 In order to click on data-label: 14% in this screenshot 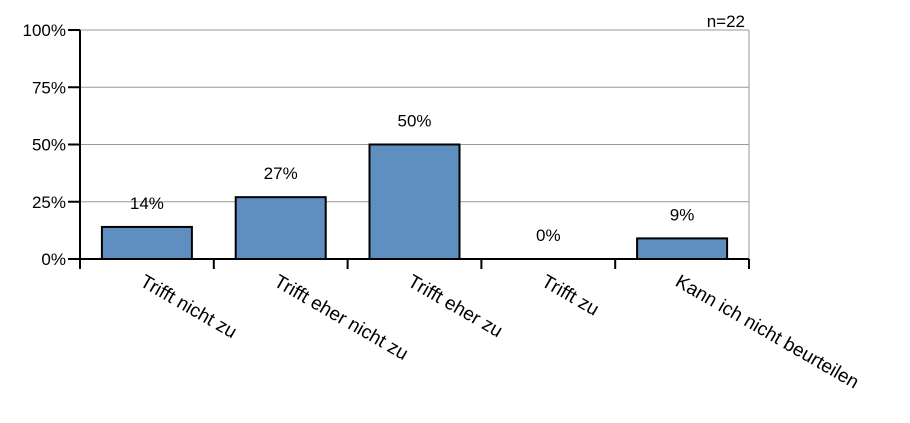, I will do `click(147, 203)`.